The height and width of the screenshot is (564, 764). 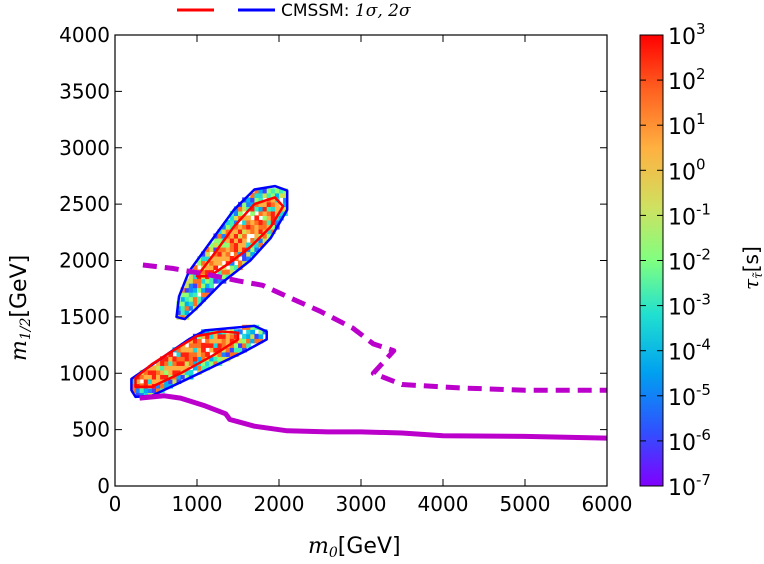 What do you see at coordinates (687, 80) in the screenshot?
I see `colorbar-tick-label: 10²` at bounding box center [687, 80].